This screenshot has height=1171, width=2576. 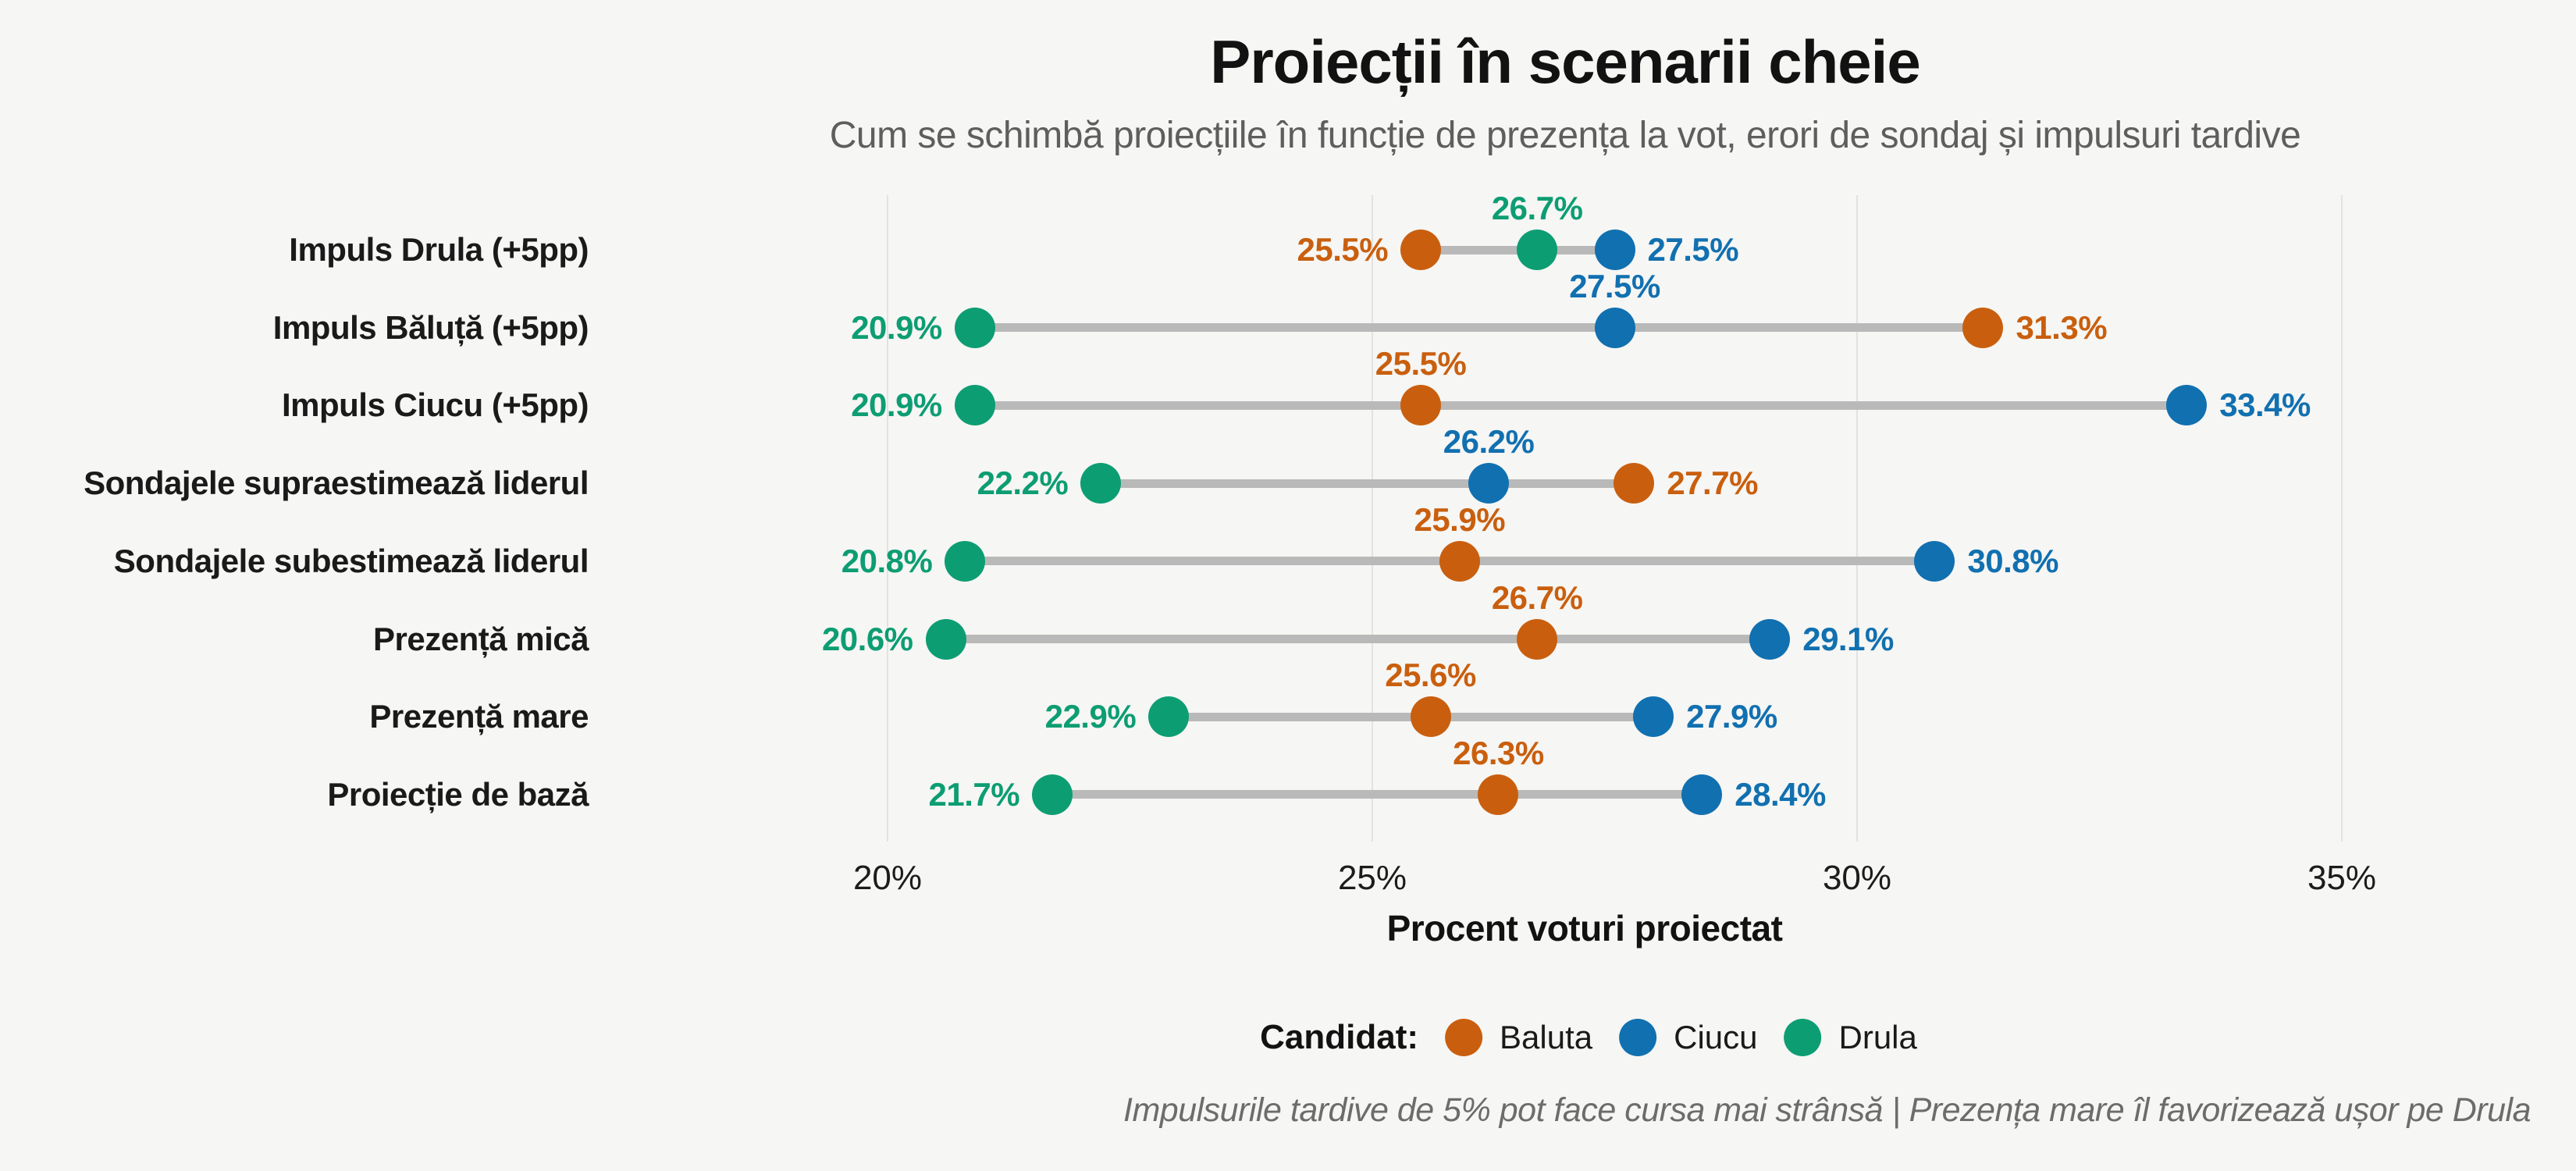 I want to click on legend-label: Drula, so click(x=1877, y=1037).